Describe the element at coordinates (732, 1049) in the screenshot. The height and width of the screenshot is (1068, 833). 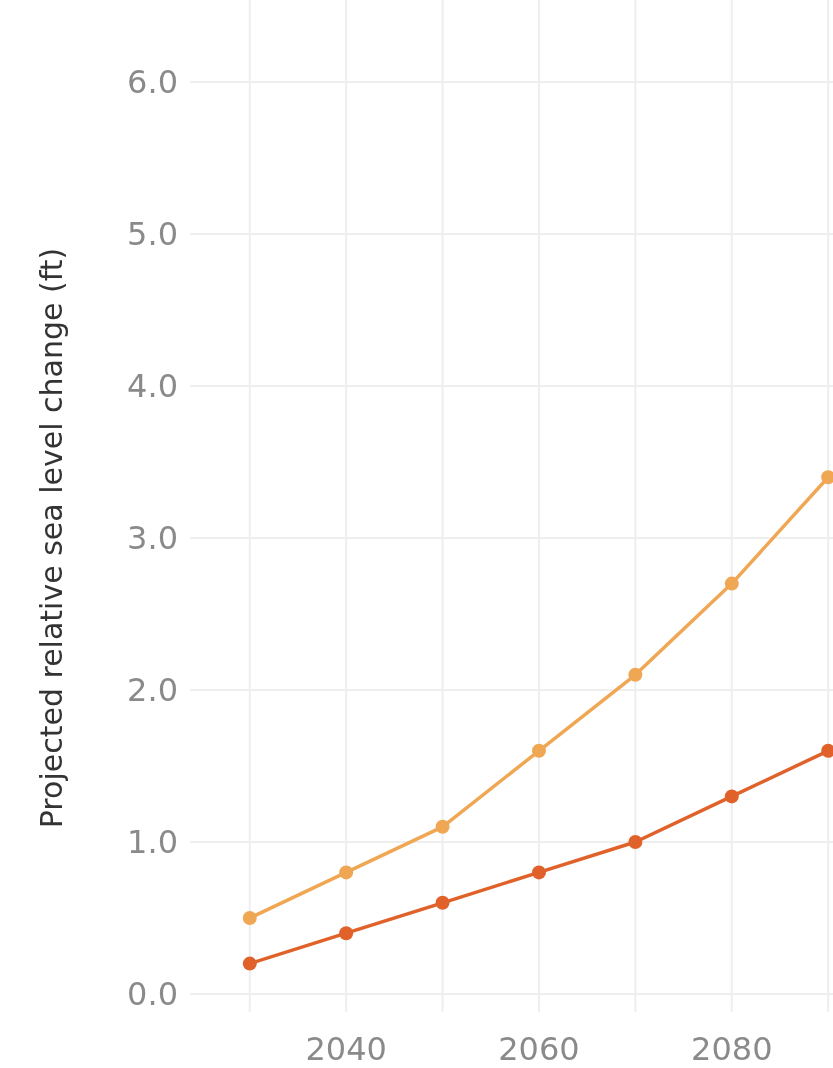
I see `x-tick-label: 2080` at that location.